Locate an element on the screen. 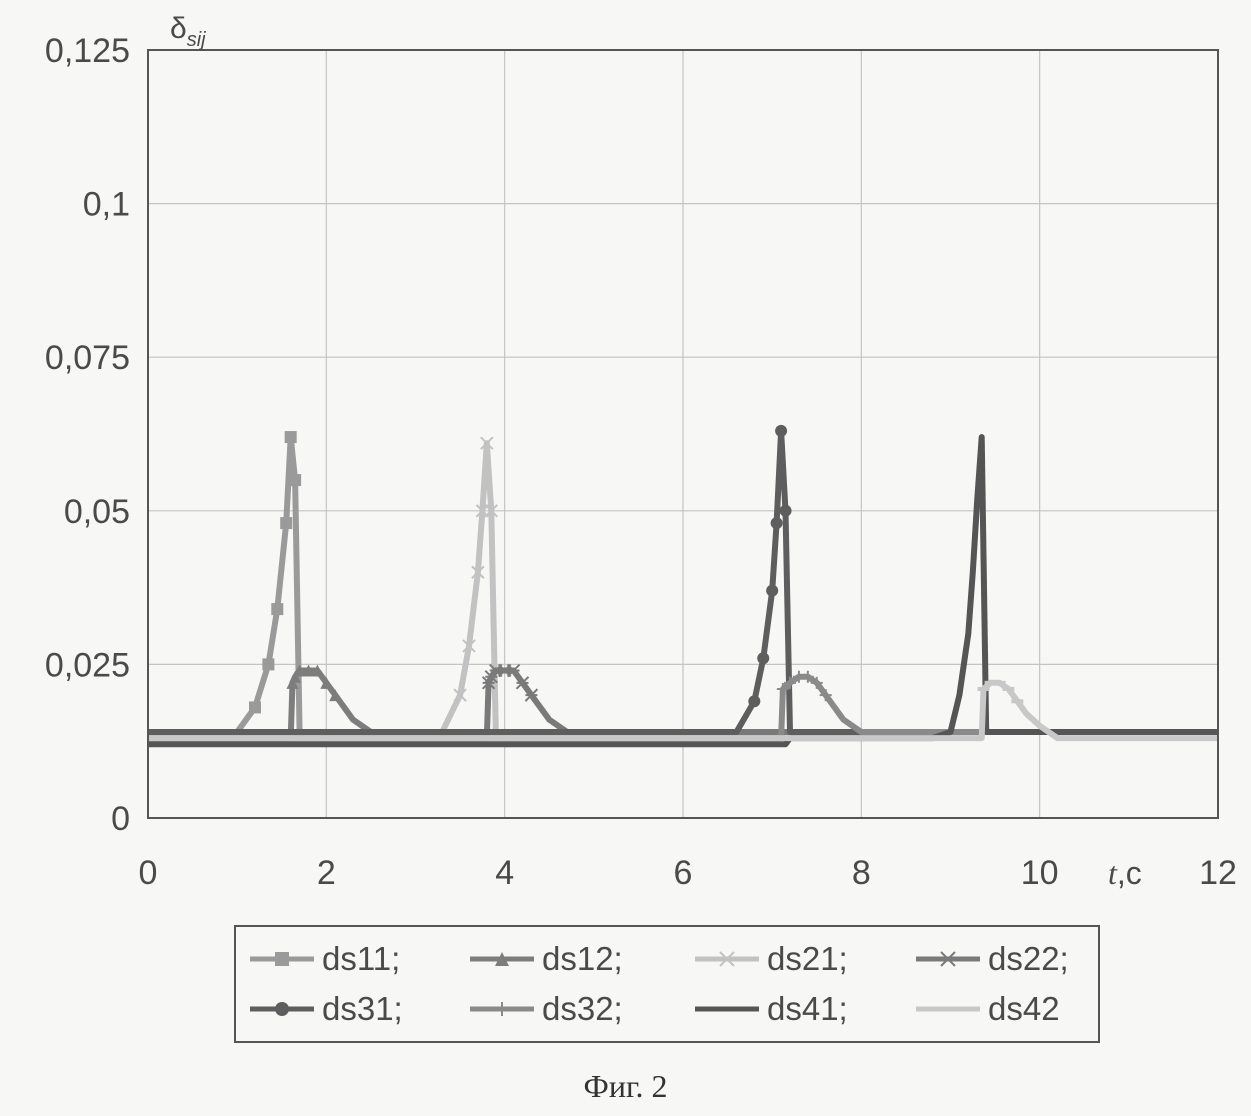  legend-item: ds21; is located at coordinates (769, 959).